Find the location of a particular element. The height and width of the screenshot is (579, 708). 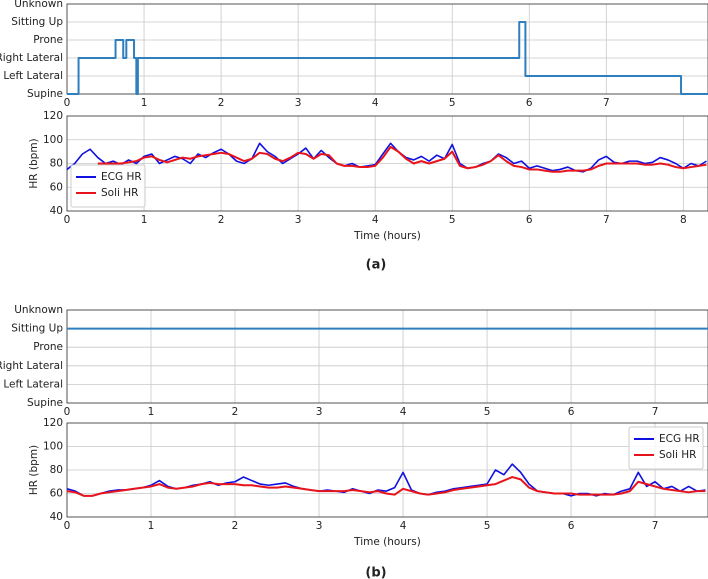

caption: (a) is located at coordinates (376, 265).